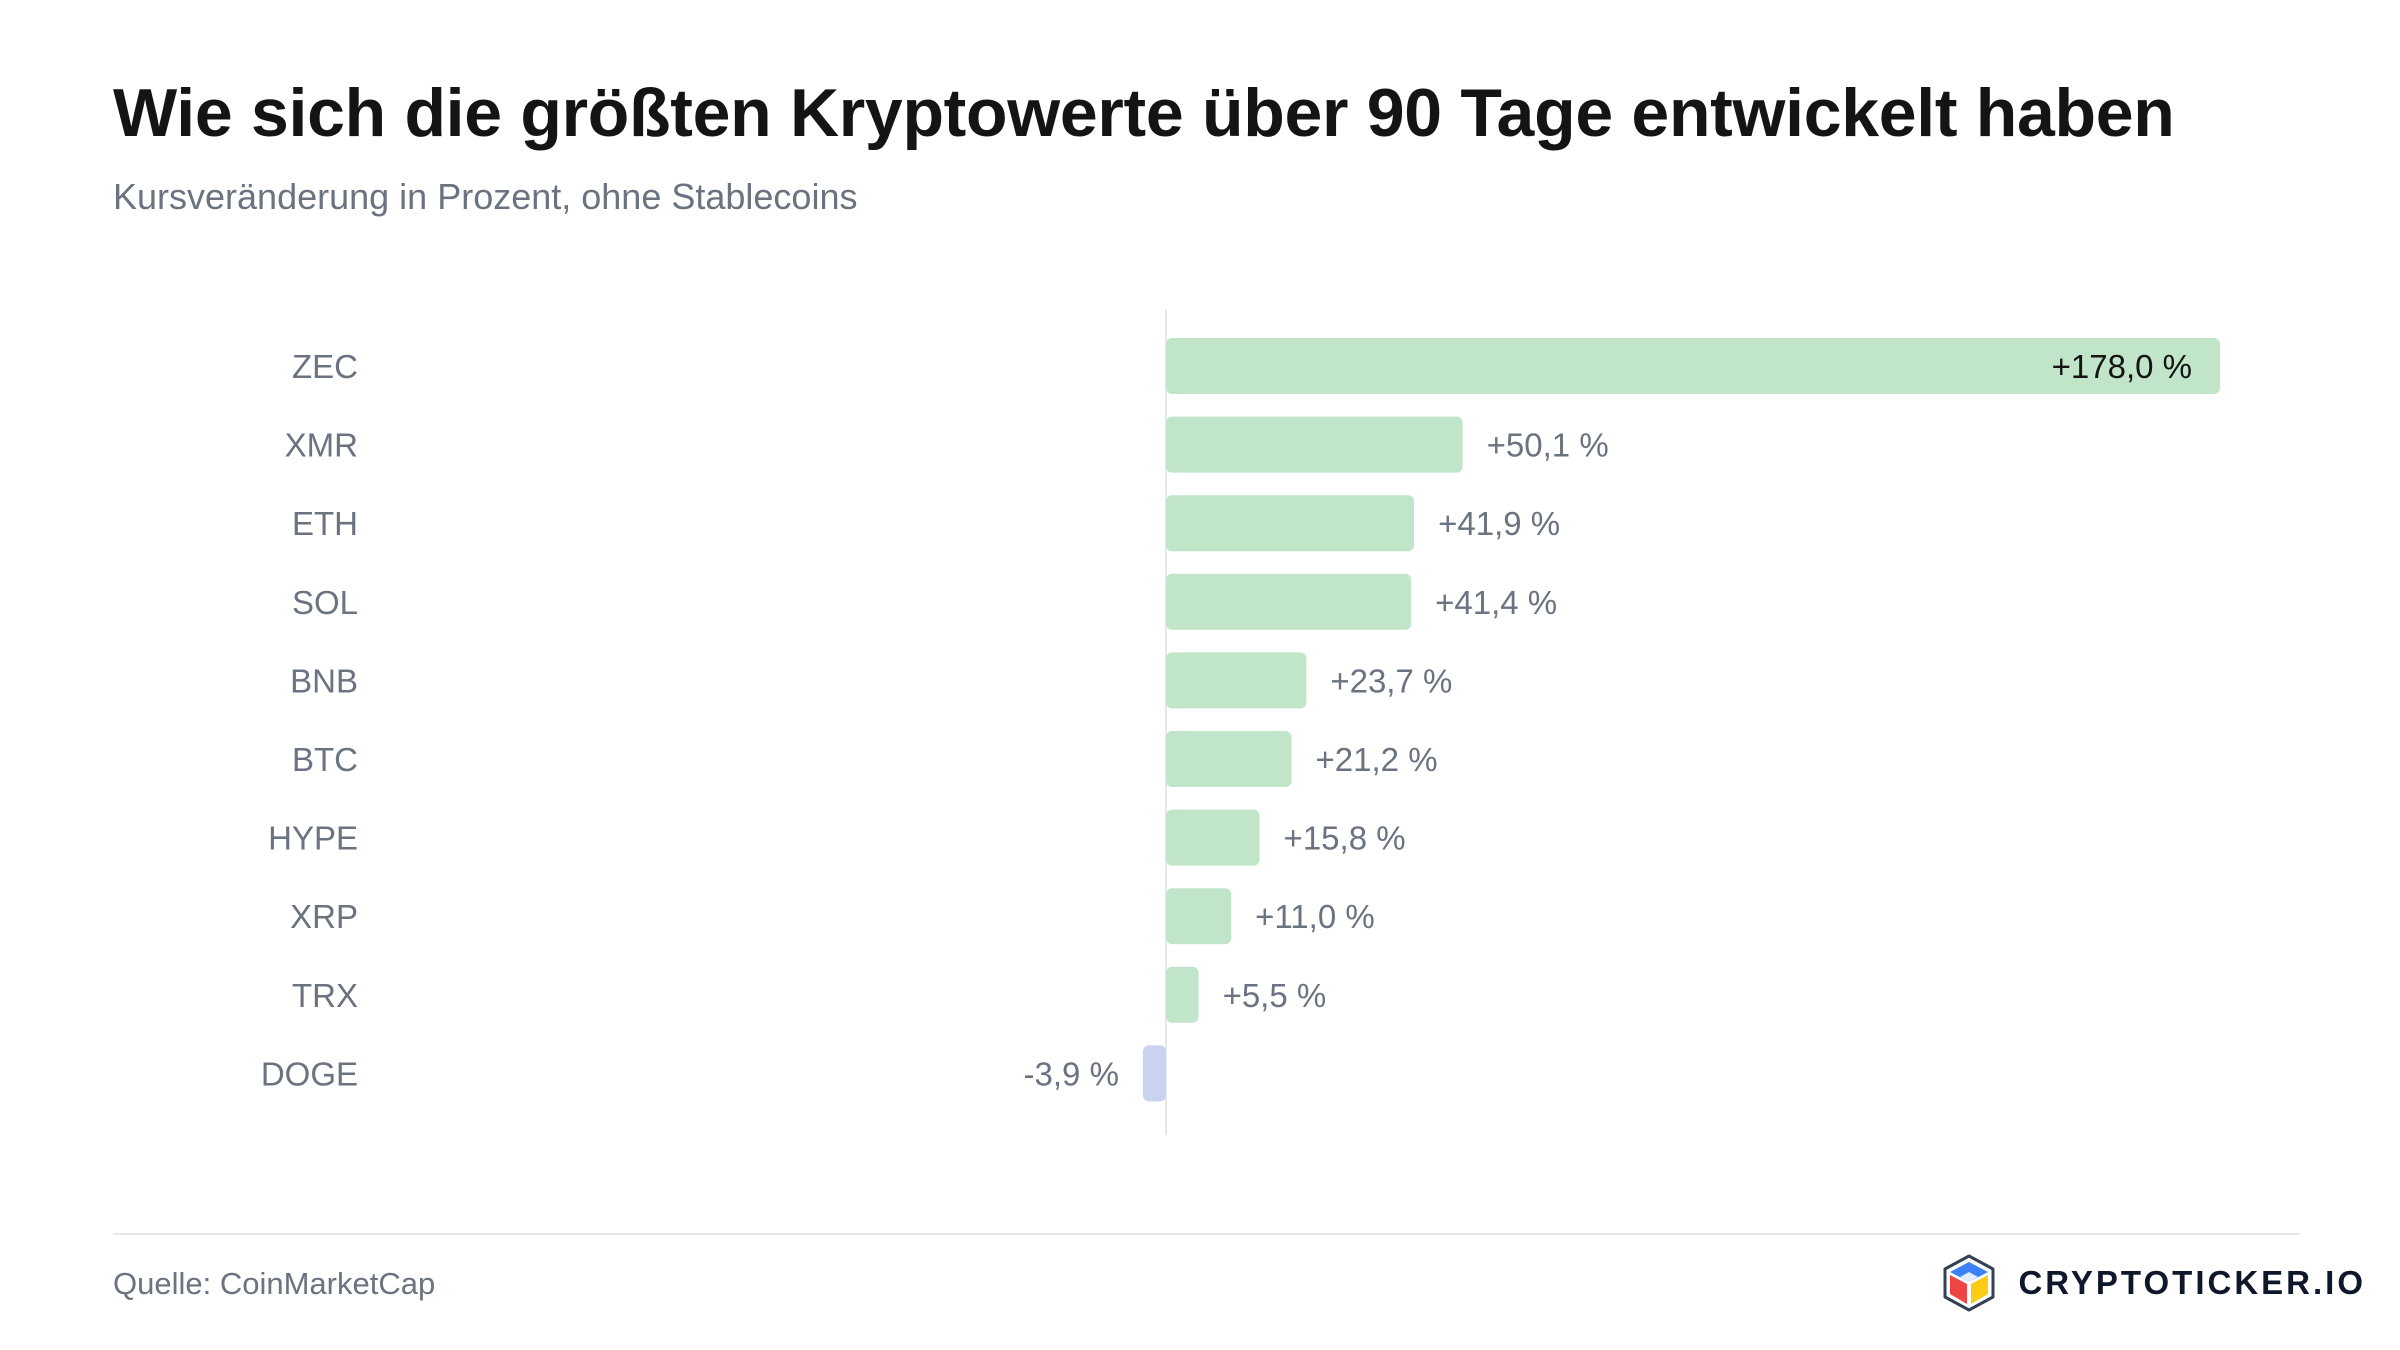 Image resolution: width=2400 pixels, height=1350 pixels. What do you see at coordinates (1548, 445) in the screenshot?
I see `data-label: +50,1 %` at bounding box center [1548, 445].